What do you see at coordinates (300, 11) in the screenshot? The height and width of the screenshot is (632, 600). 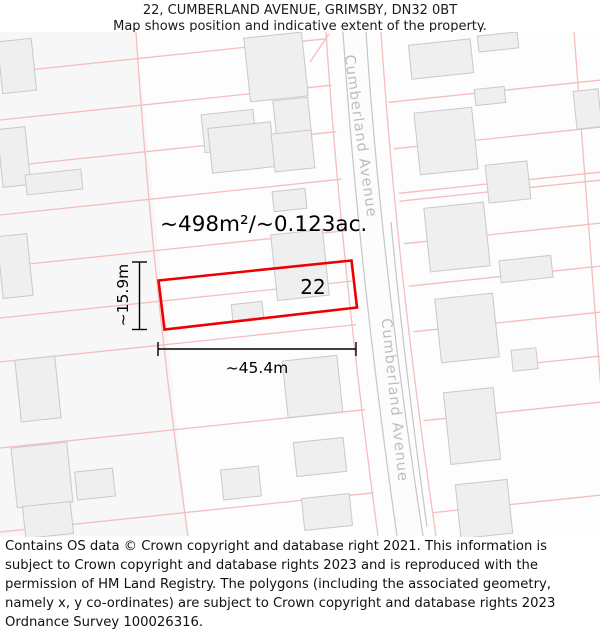 I see `page-title: 22, CUMBERLAND AVENUE, GRIMSBY, DN32 0BT` at bounding box center [300, 11].